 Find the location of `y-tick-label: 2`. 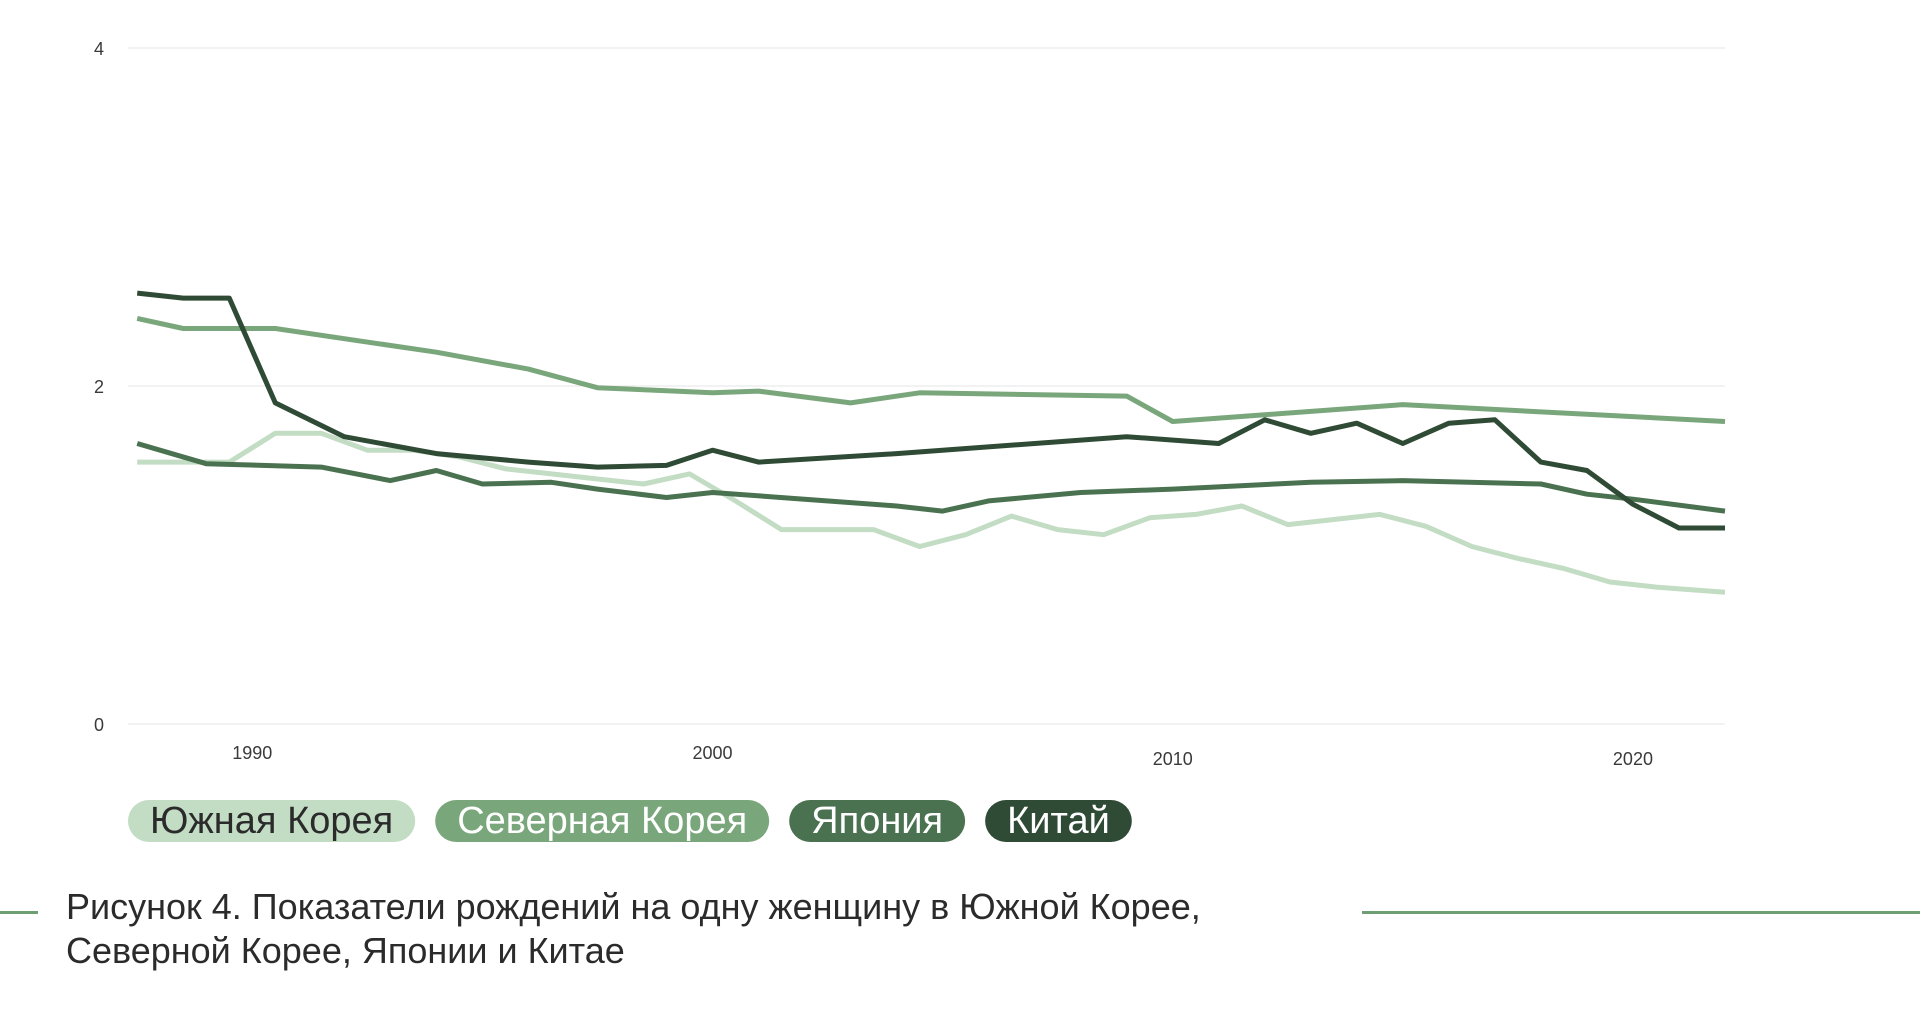

y-tick-label: 2 is located at coordinates (99, 387).